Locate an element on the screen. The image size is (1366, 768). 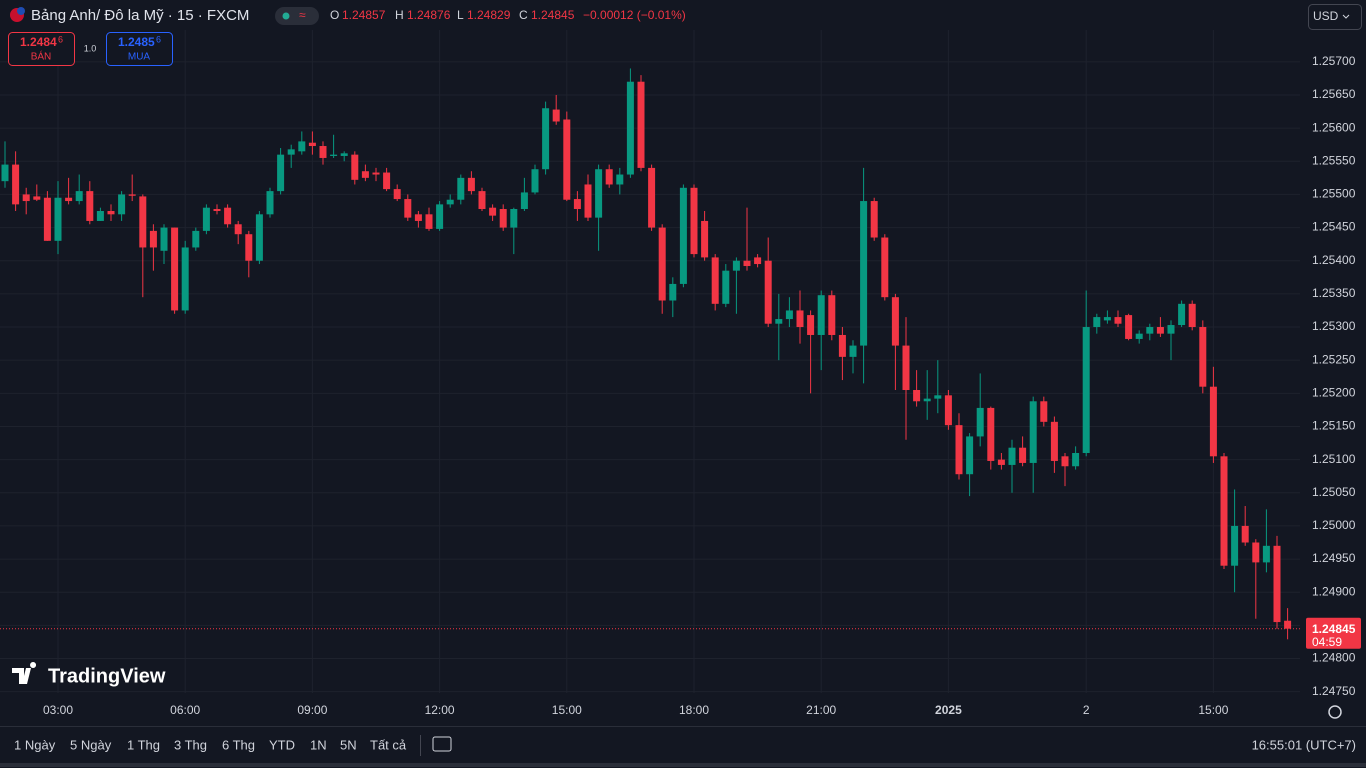
date-range-icon is located at coordinates (442, 744).